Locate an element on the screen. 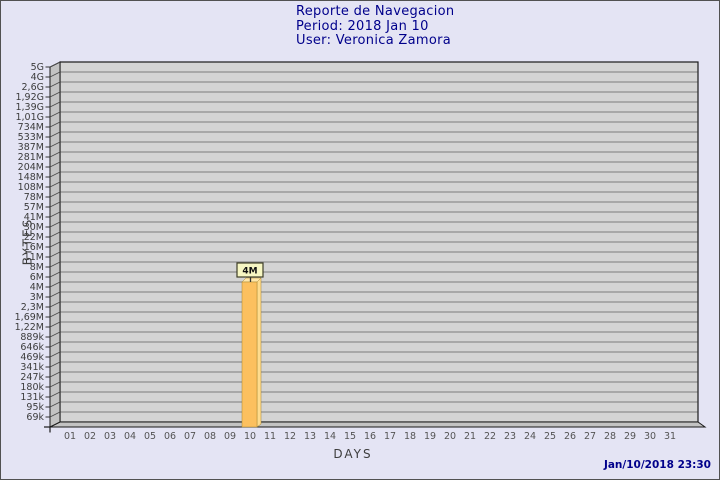 The image size is (720, 480). page-title: Reporte de Navegacion is located at coordinates (375, 11).